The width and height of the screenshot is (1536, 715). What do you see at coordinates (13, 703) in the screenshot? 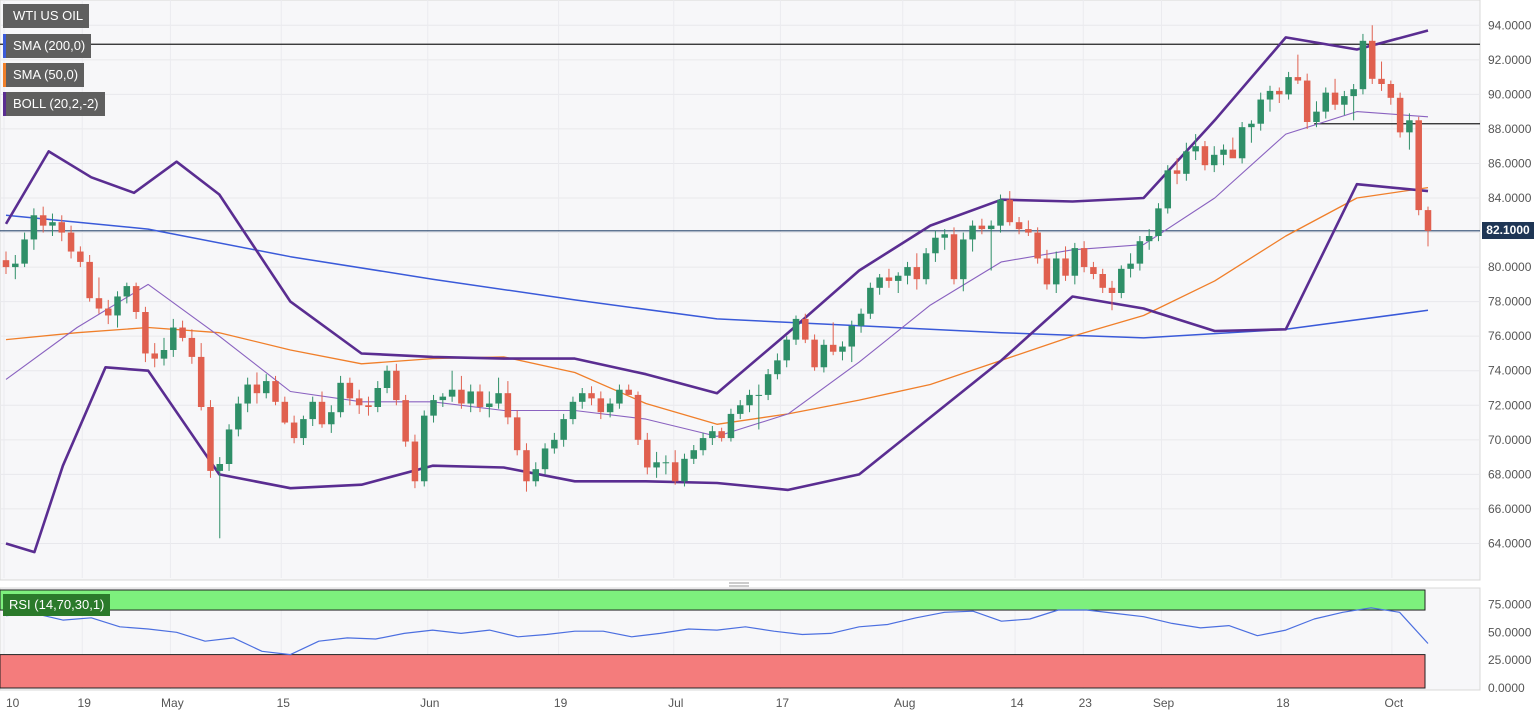
I see `x-tick-label: 10` at bounding box center [13, 703].